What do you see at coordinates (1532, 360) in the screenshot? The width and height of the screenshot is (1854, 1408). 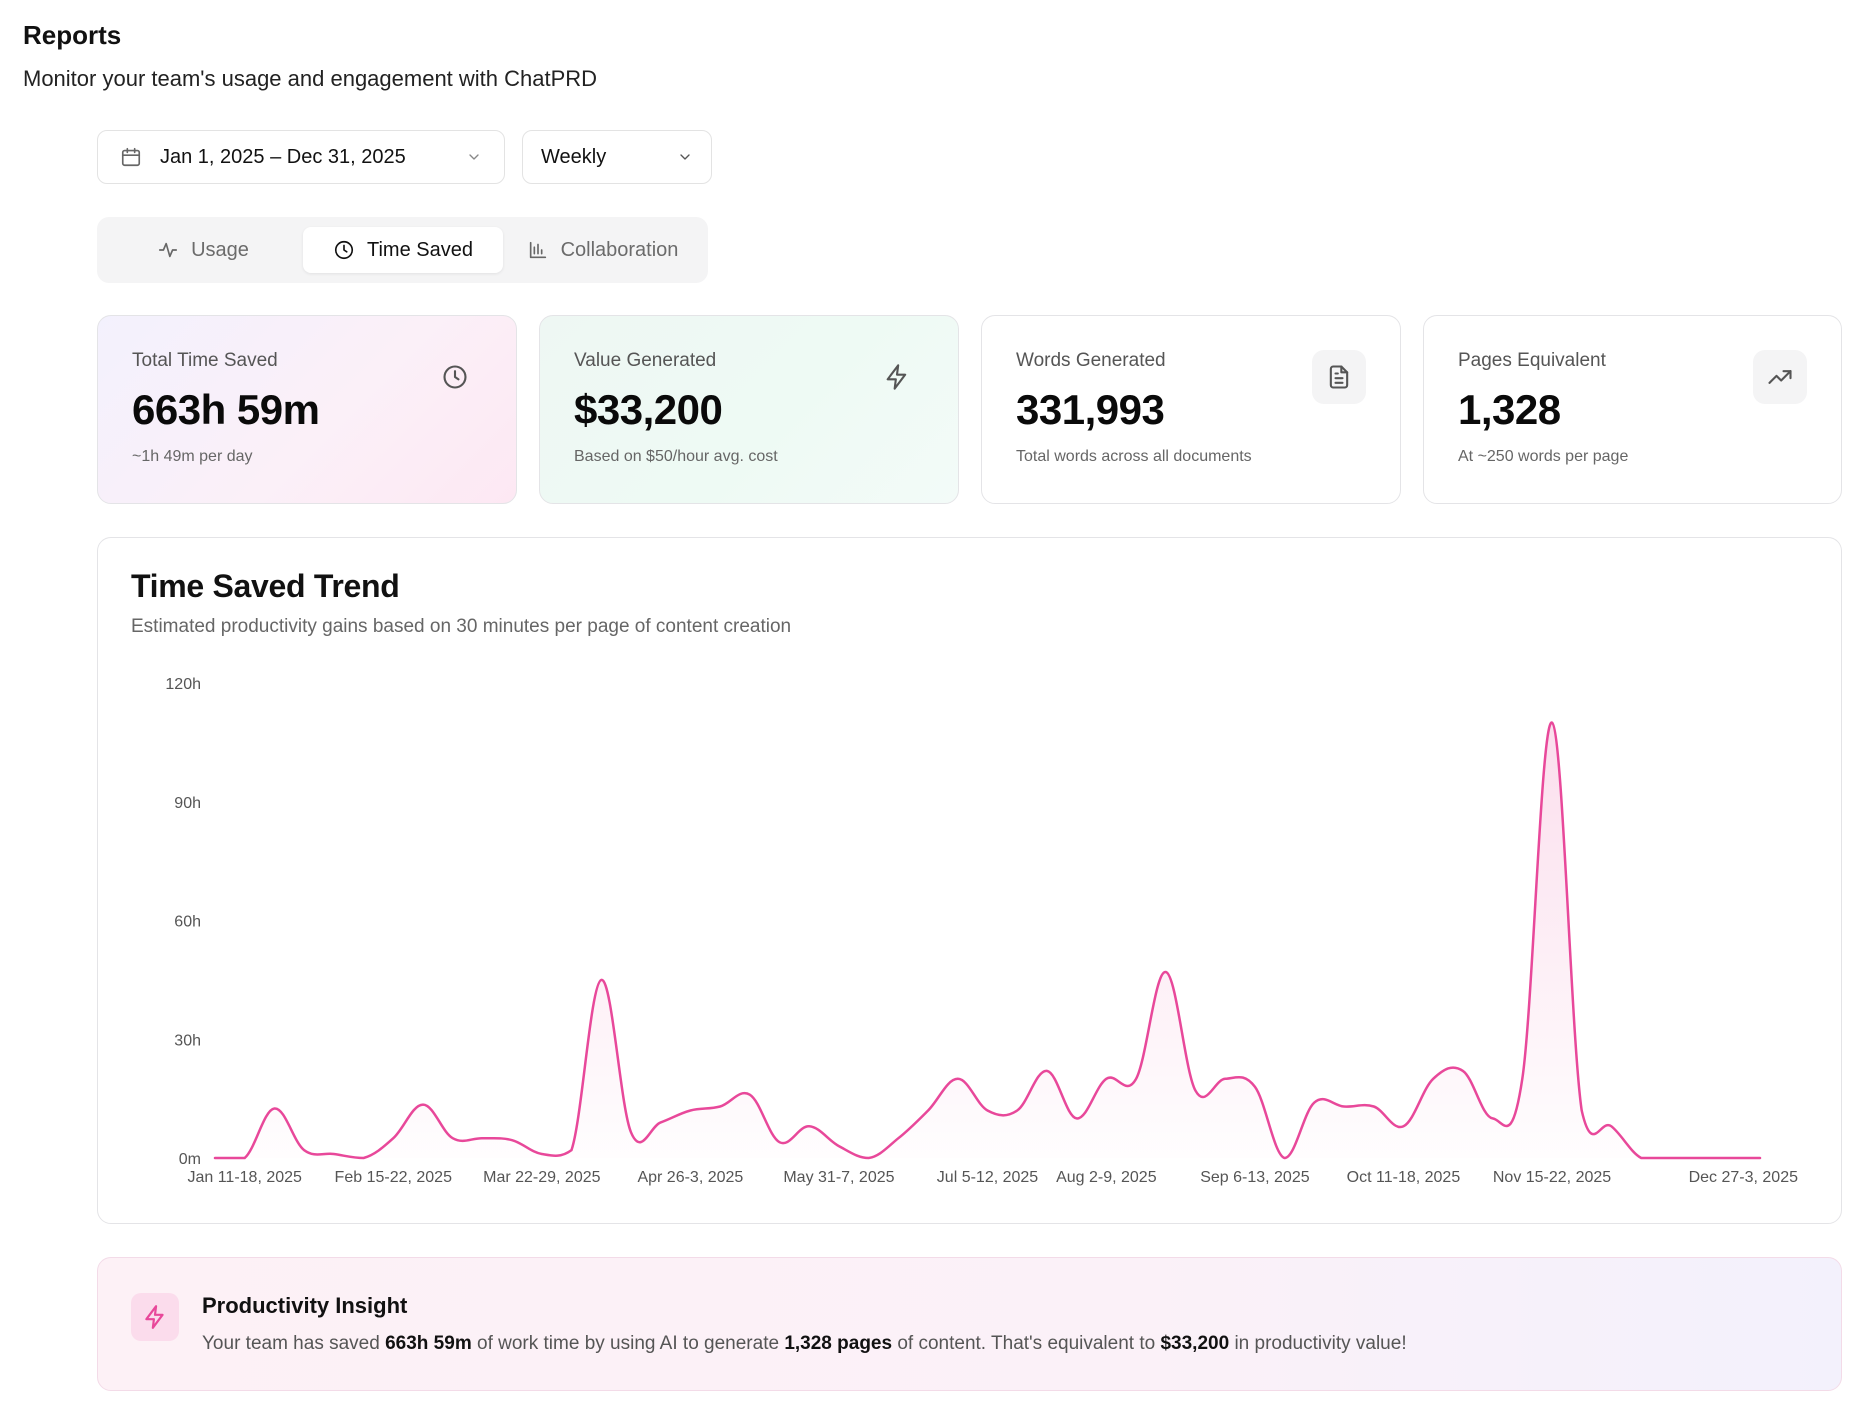 I see `card-label: Pages Equivalent` at bounding box center [1532, 360].